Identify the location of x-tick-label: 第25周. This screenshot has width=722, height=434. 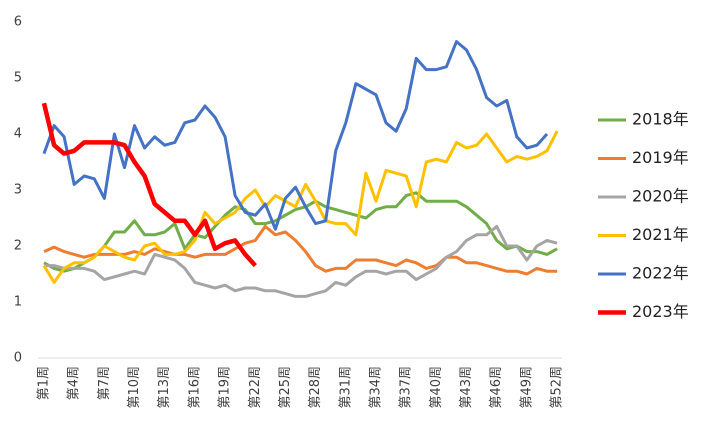
(285, 387).